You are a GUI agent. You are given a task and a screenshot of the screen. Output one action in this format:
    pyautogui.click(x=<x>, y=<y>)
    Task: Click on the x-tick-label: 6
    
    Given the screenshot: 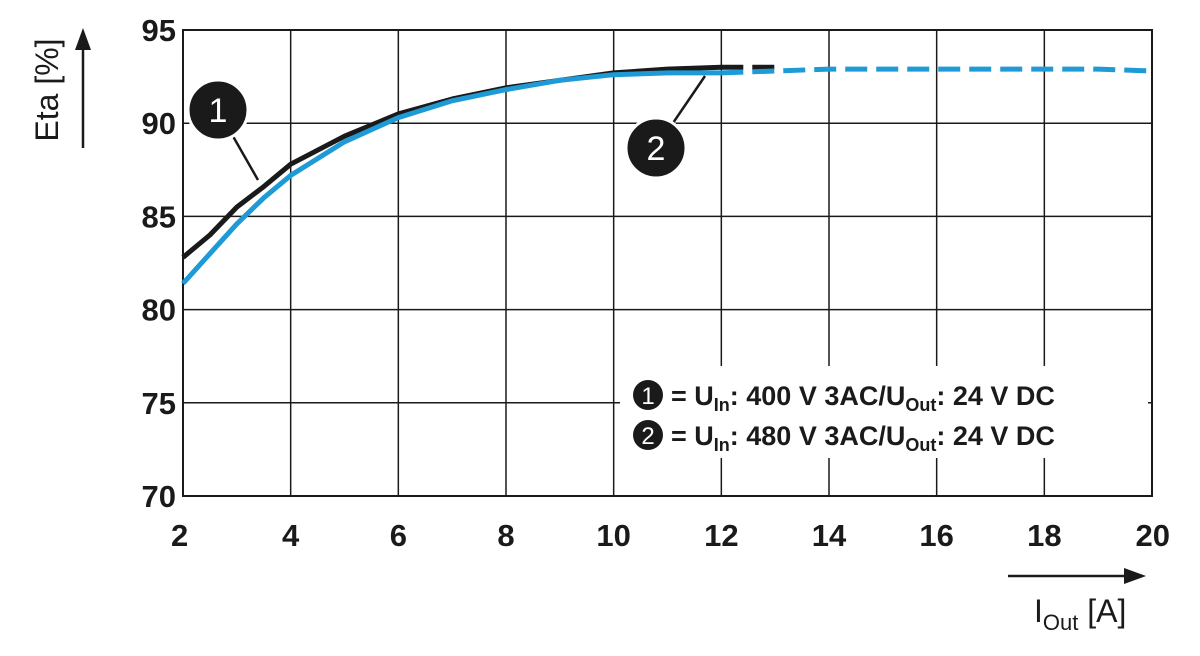 What is the action you would take?
    pyautogui.click(x=398, y=535)
    